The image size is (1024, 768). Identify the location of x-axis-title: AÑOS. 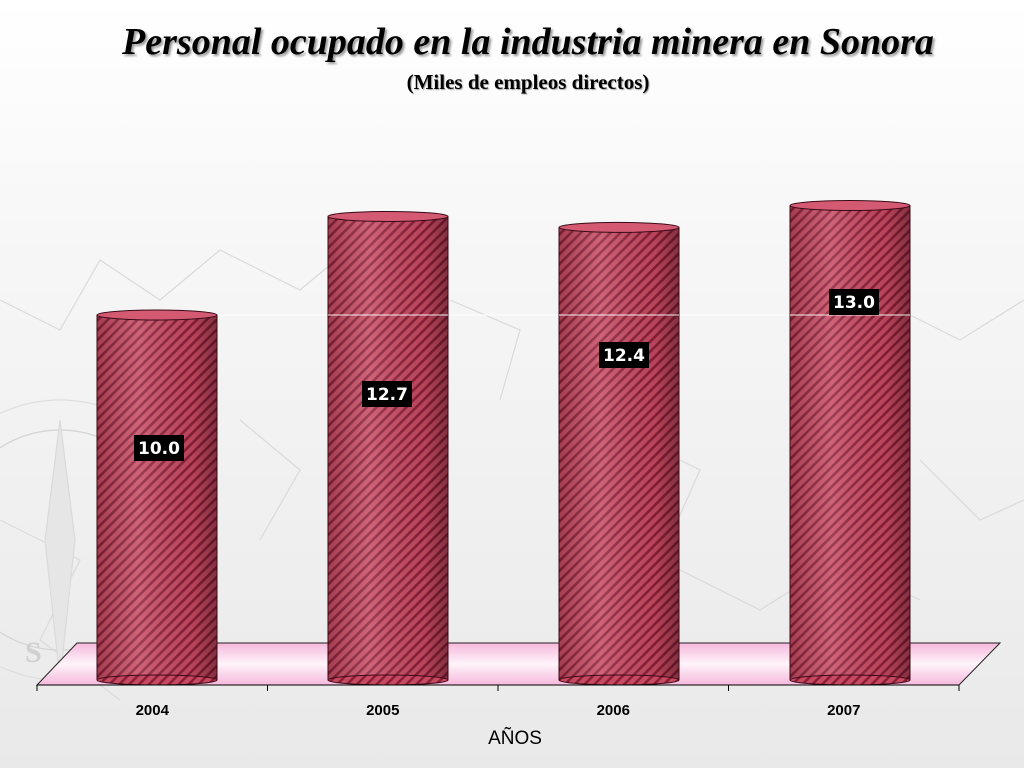
(515, 738).